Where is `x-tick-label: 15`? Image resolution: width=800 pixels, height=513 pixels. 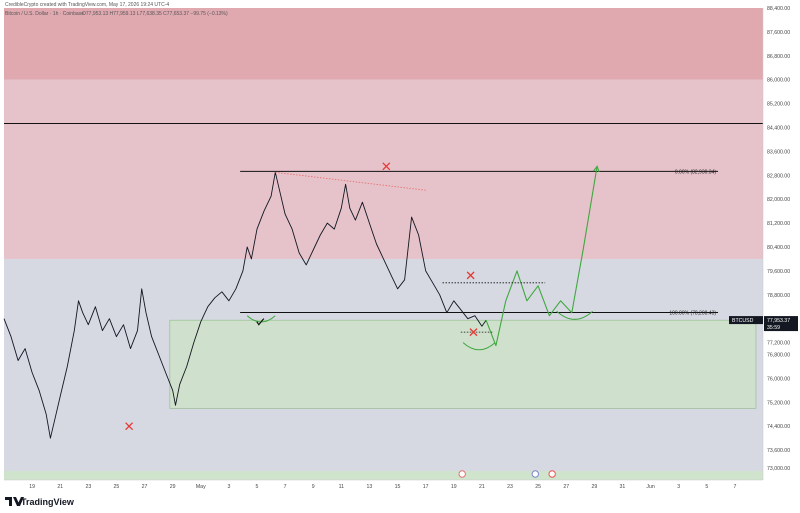 x-tick-label: 15 is located at coordinates (398, 487).